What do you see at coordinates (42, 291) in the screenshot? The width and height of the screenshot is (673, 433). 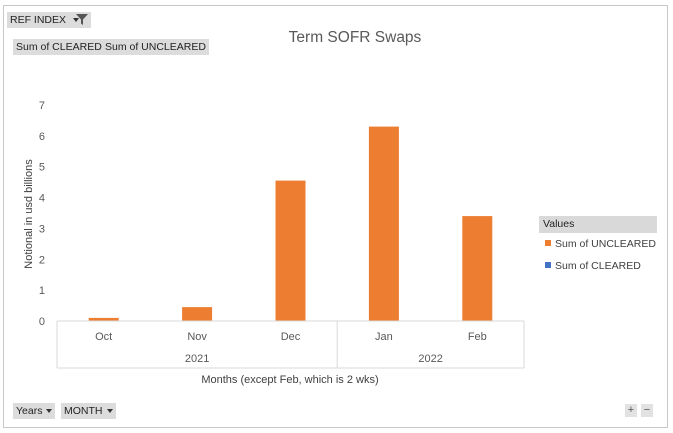 I see `y-tick-label: 1` at bounding box center [42, 291].